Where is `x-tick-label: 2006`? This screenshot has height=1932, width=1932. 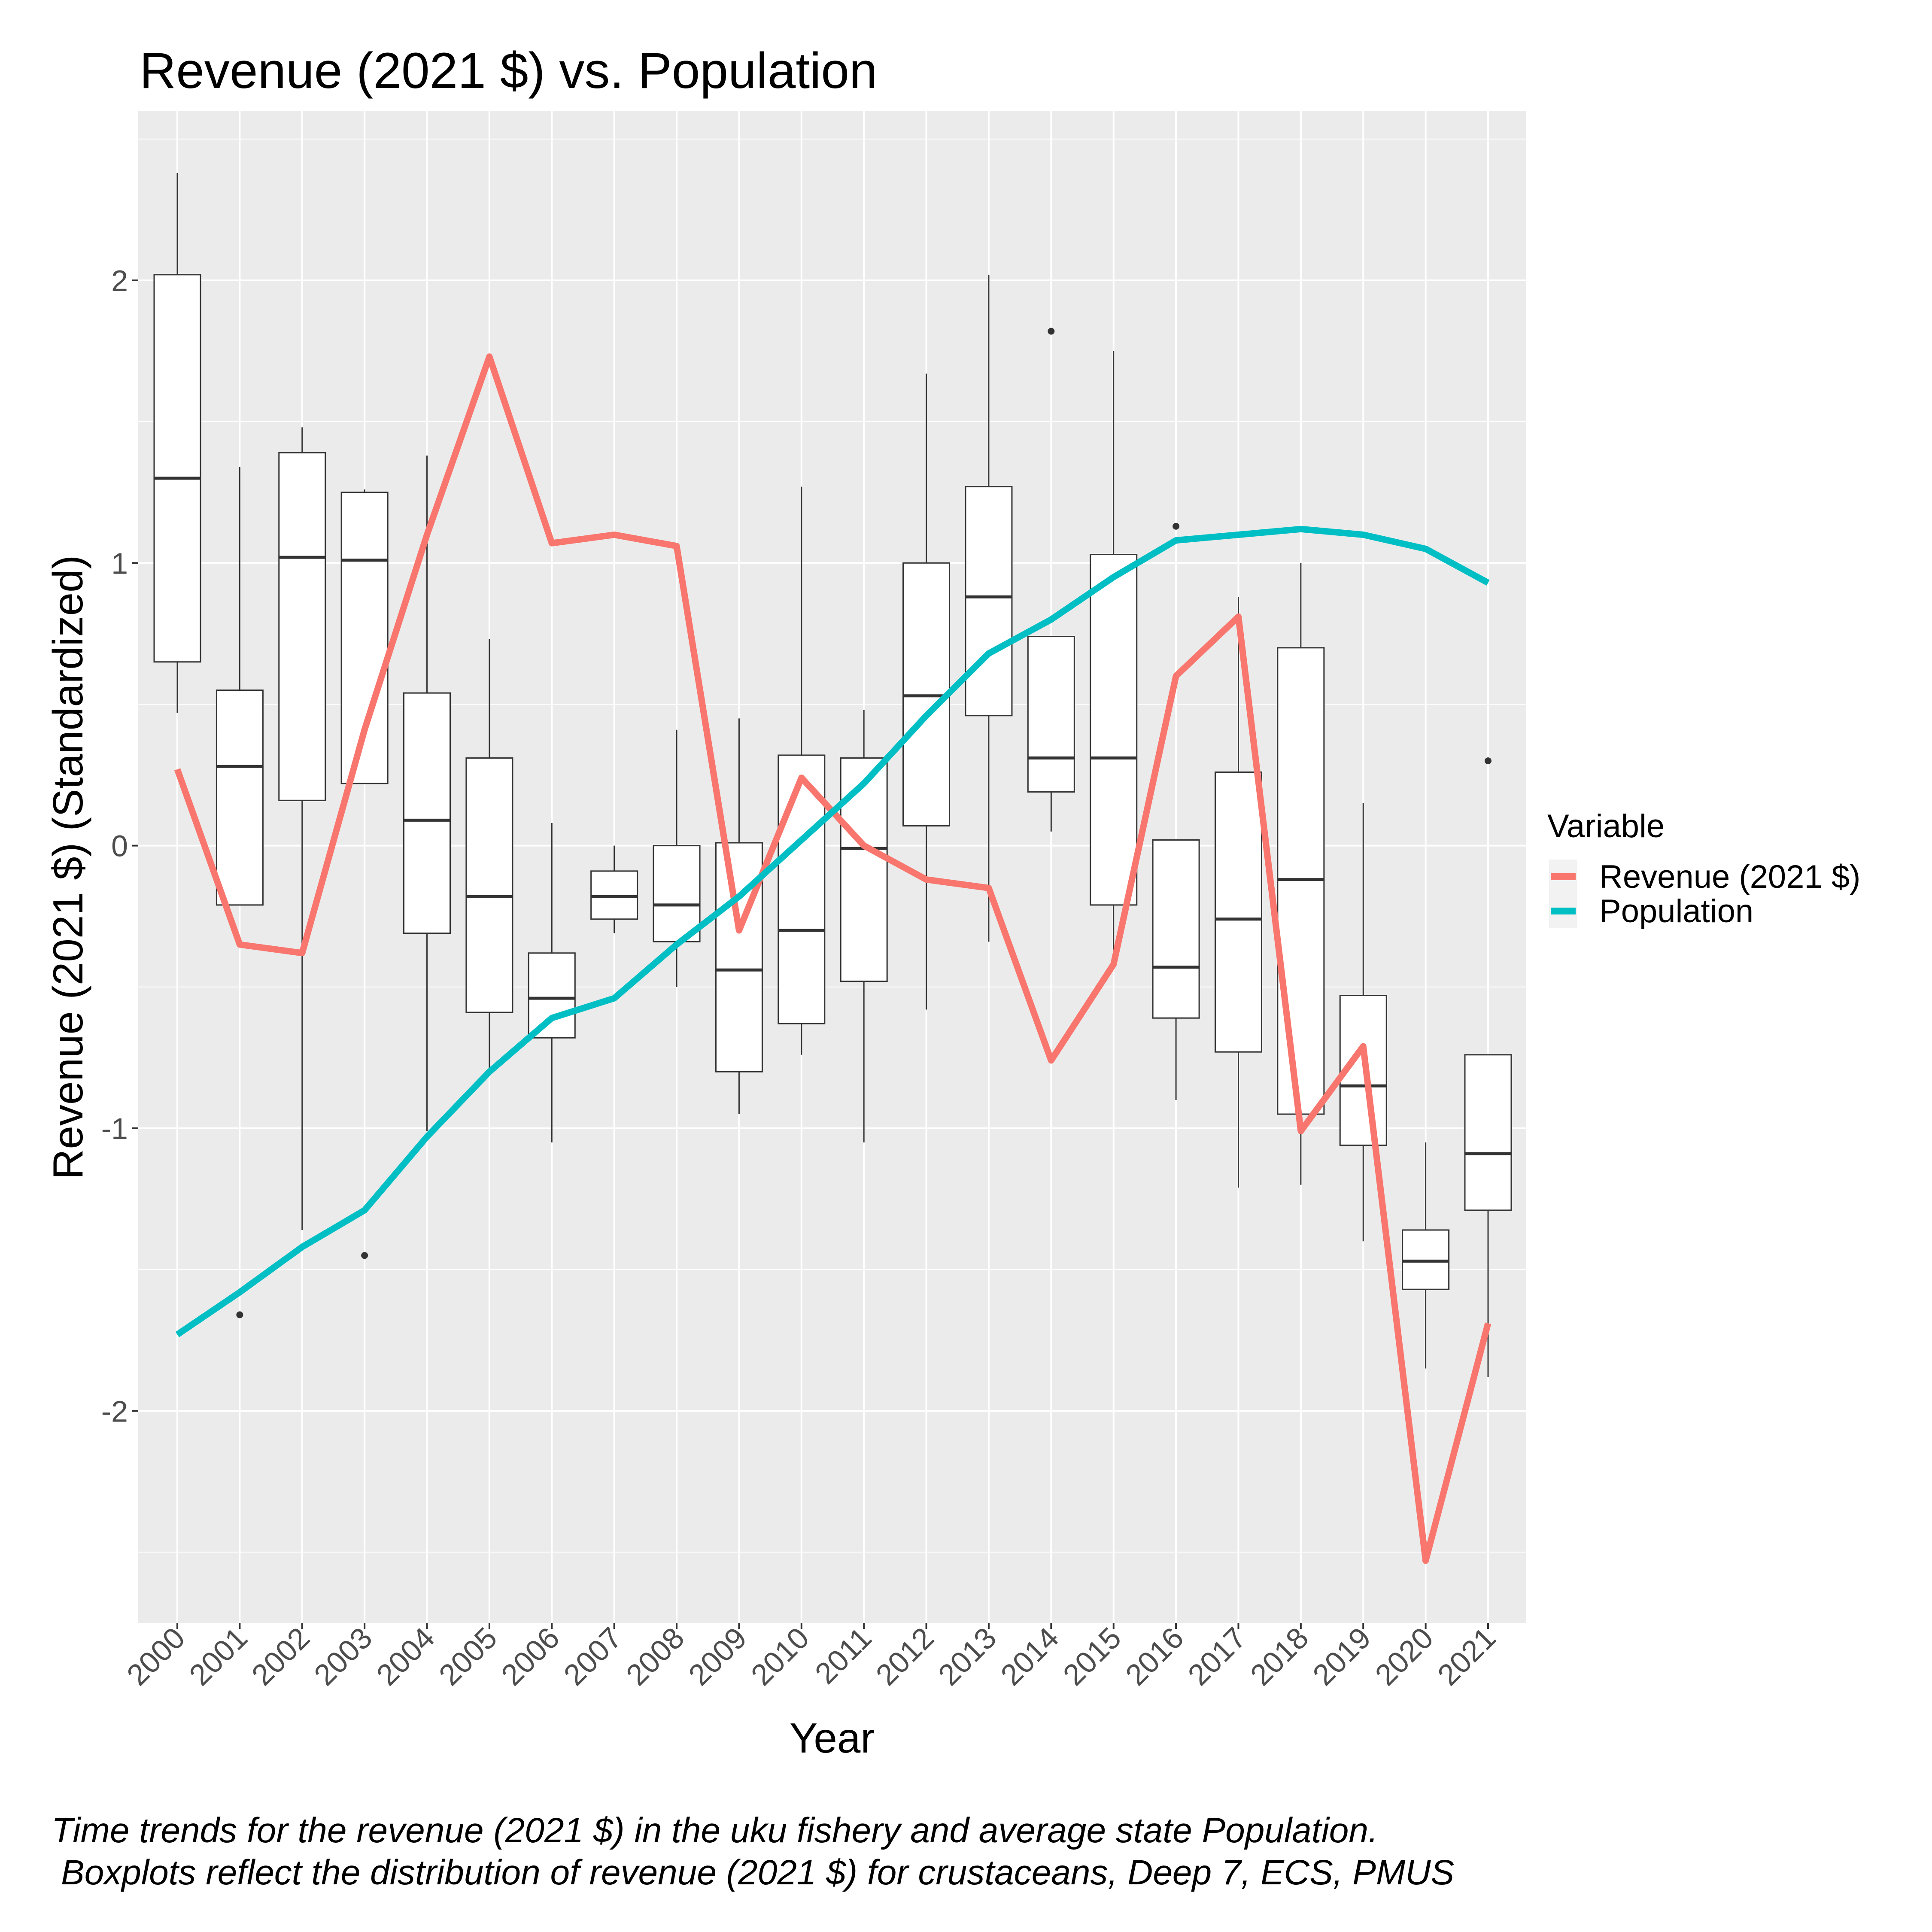 x-tick-label: 2006 is located at coordinates (530, 1656).